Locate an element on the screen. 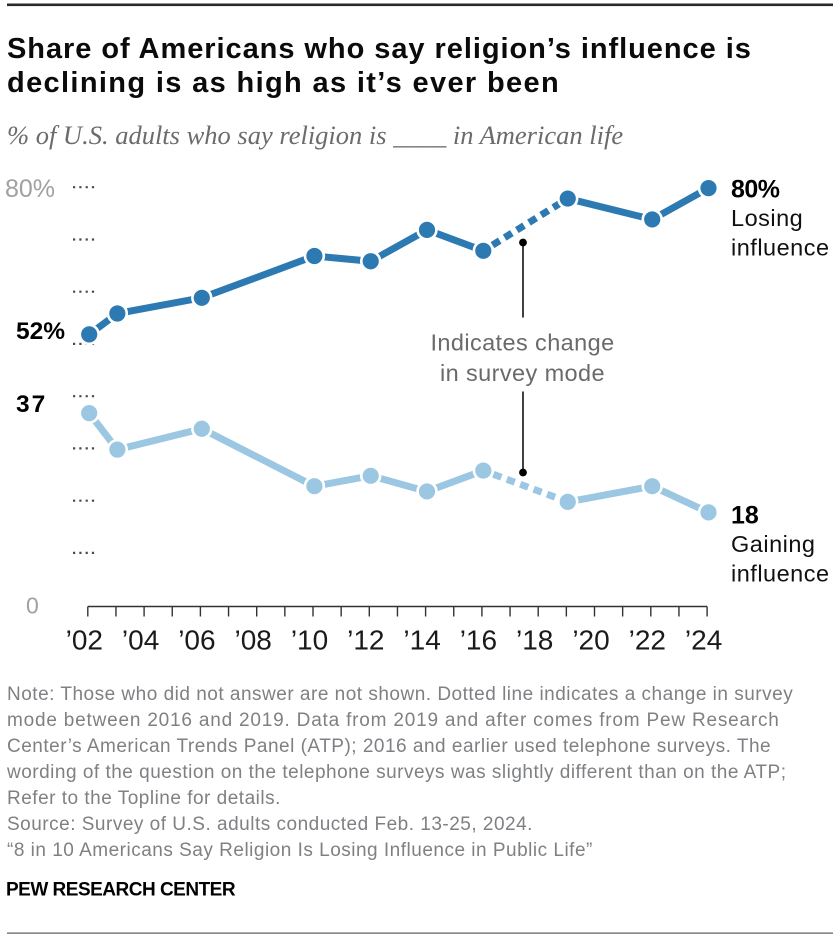 The height and width of the screenshot is (945, 840). svg-text: ’14 is located at coordinates (421, 640).